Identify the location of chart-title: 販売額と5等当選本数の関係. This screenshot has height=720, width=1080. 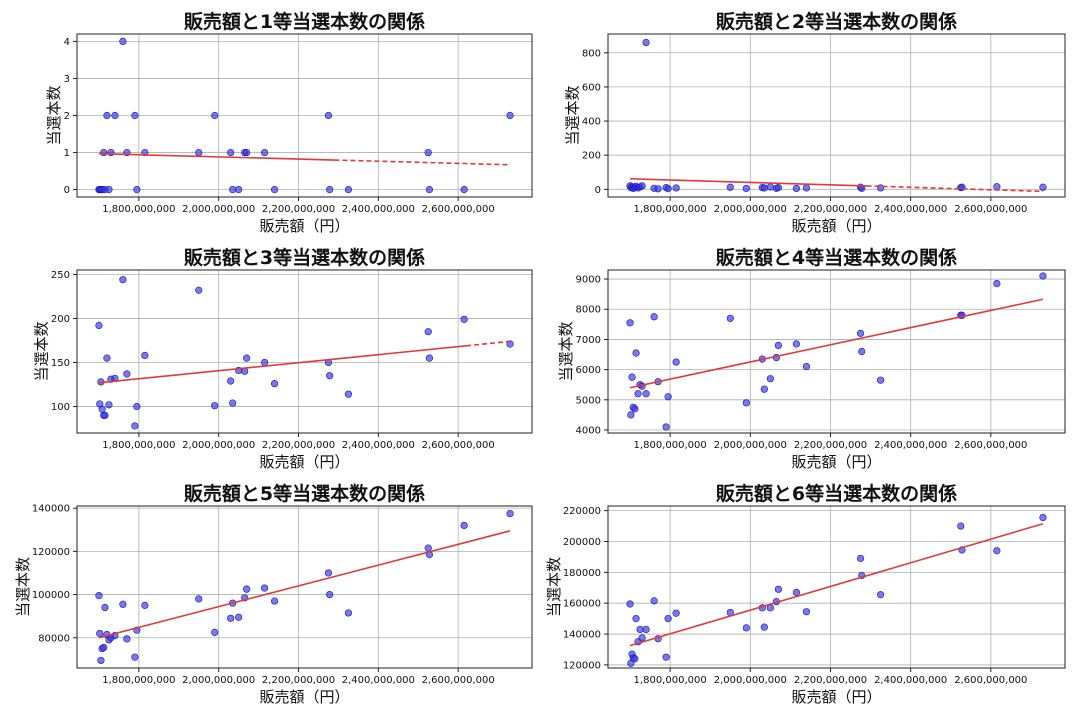
(304, 493).